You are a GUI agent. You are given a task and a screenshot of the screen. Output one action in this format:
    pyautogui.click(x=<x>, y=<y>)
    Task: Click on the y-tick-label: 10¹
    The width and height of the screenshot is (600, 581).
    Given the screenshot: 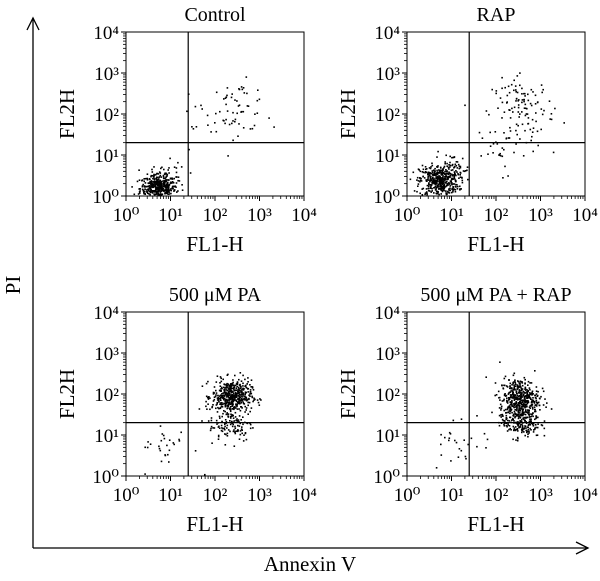 What is the action you would take?
    pyautogui.click(x=106, y=156)
    